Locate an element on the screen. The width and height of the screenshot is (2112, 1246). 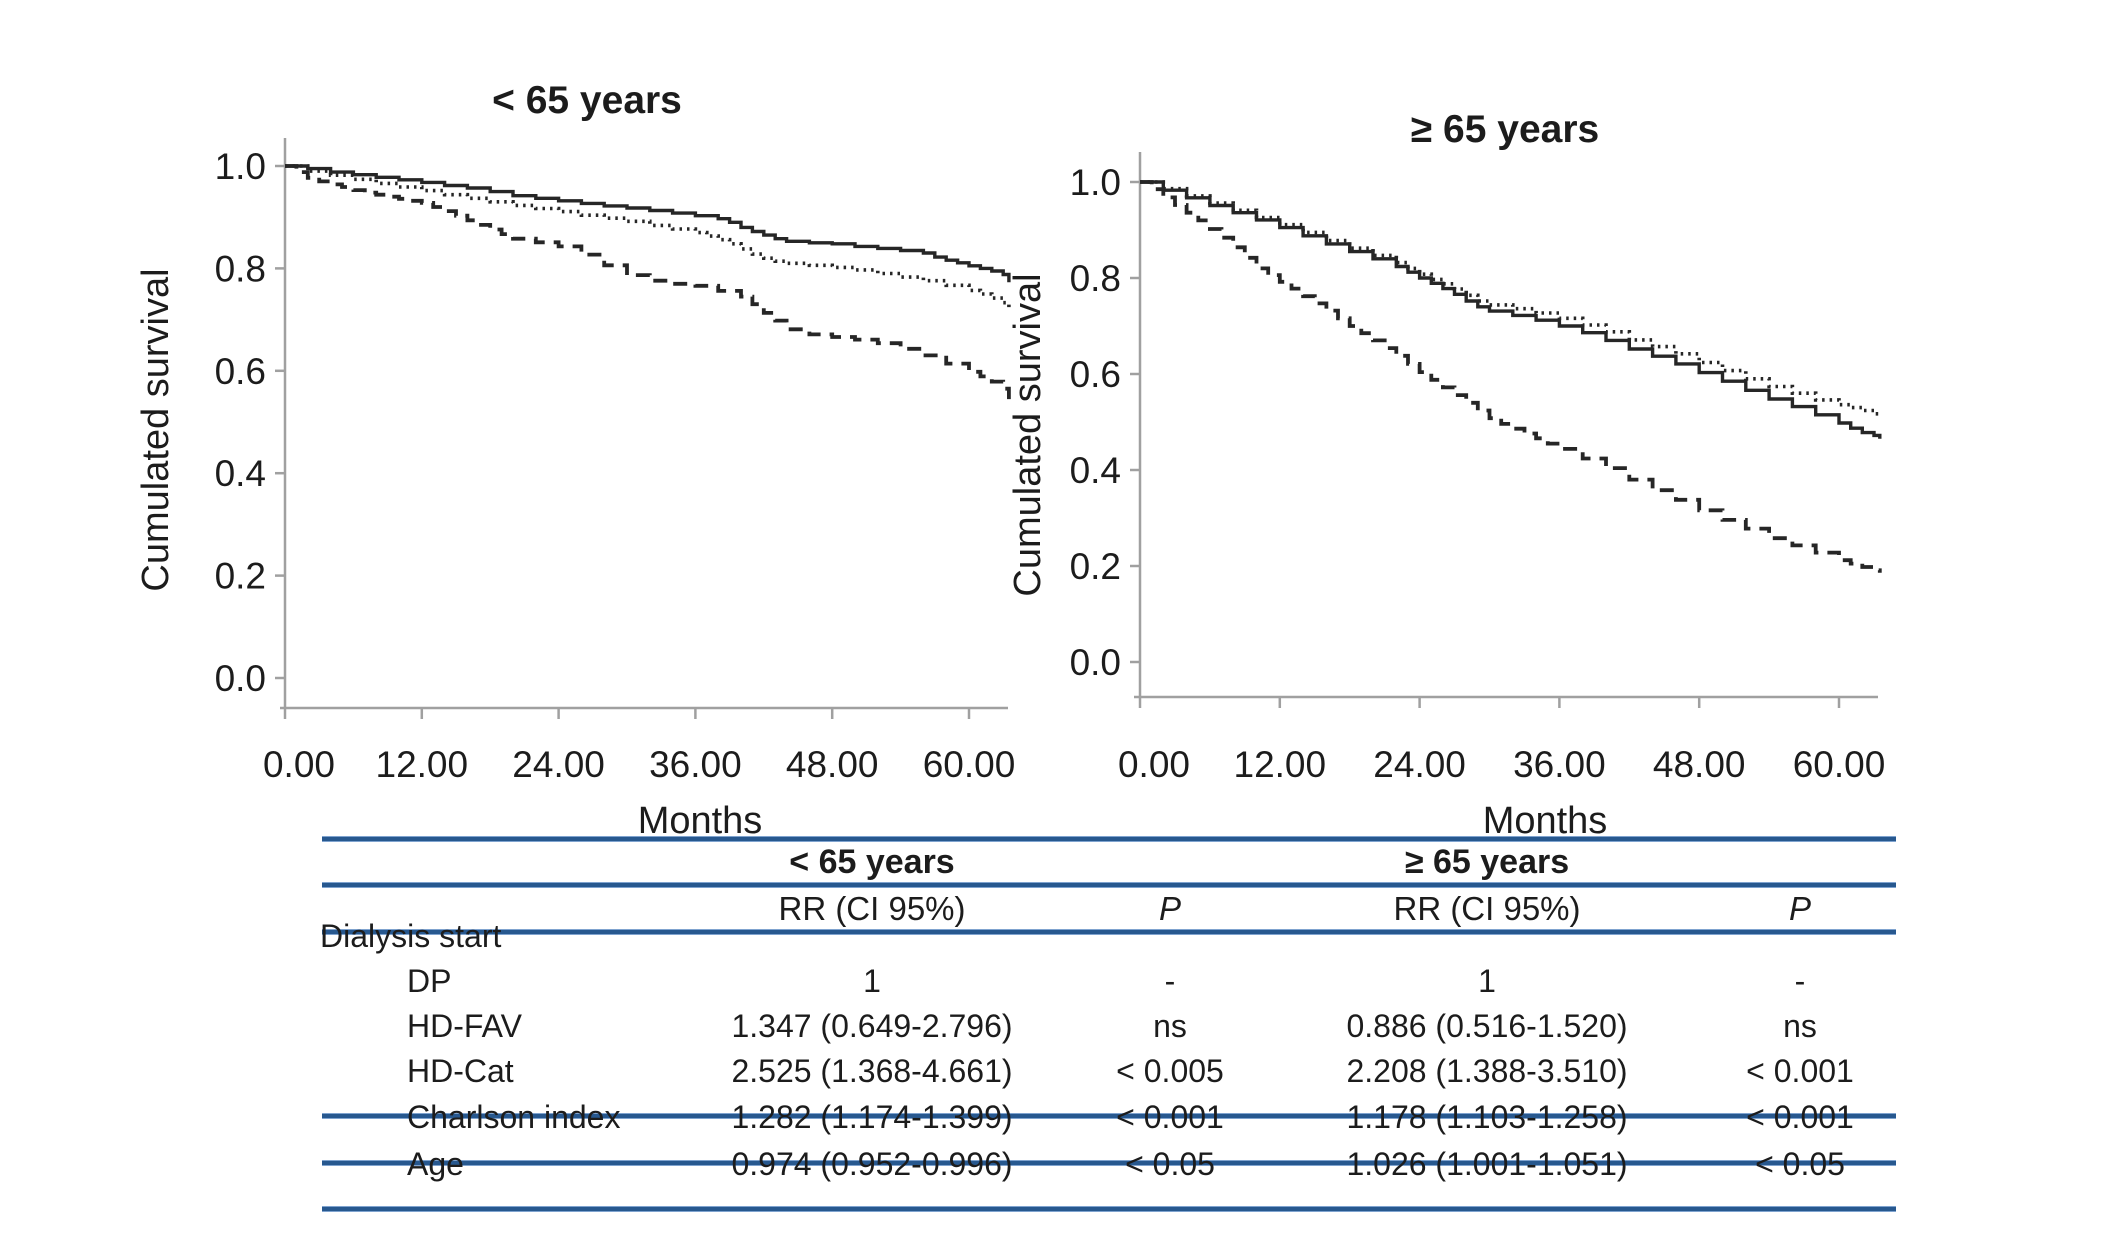
table-row: DP 1 - 1 - is located at coordinates (1056, 981).